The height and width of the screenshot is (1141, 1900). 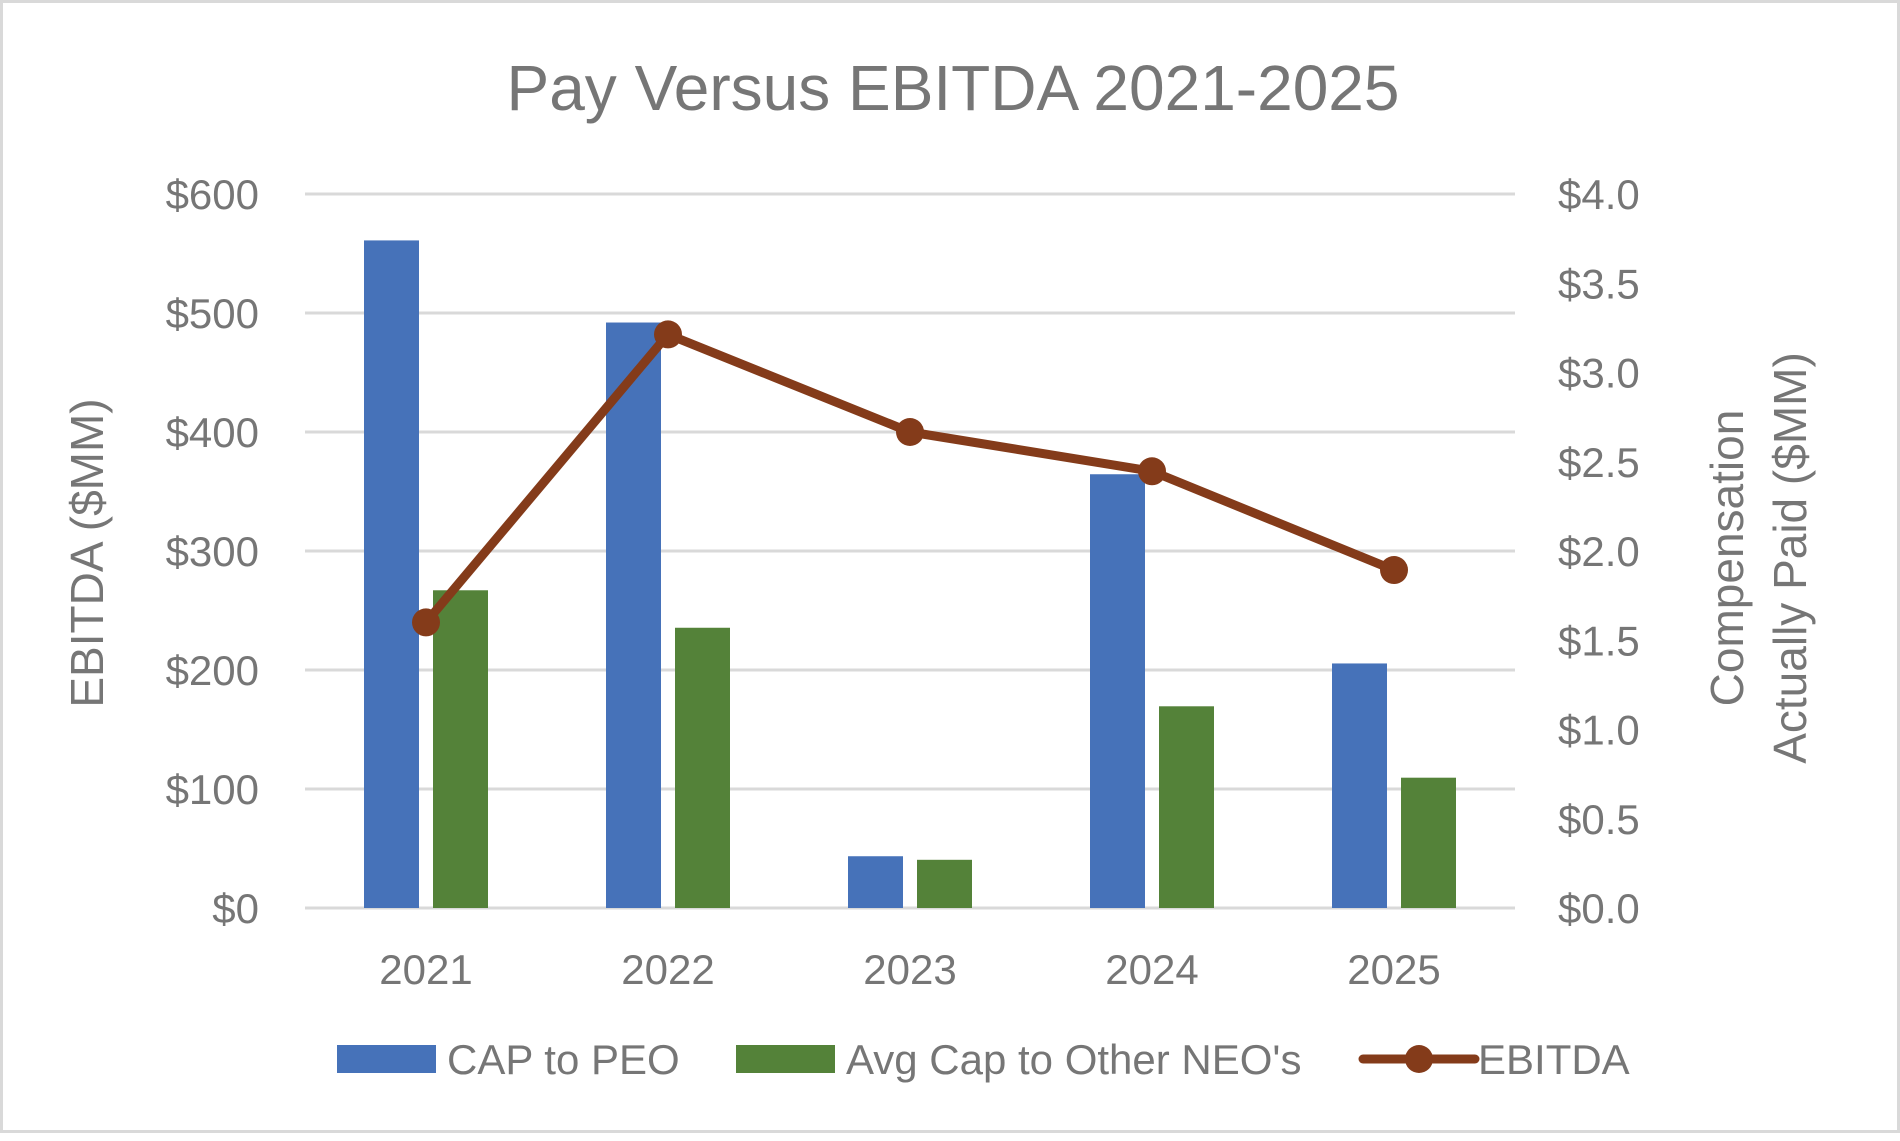 I want to click on ebitda-line-series, so click(x=910, y=478).